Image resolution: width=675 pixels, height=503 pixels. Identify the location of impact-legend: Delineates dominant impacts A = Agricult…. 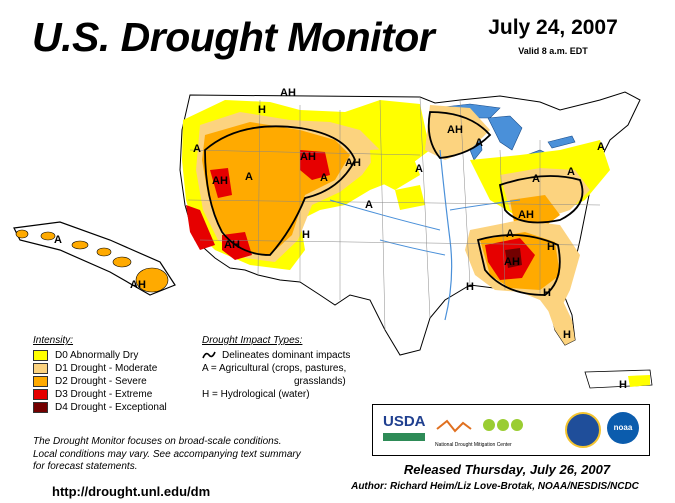
(276, 375).